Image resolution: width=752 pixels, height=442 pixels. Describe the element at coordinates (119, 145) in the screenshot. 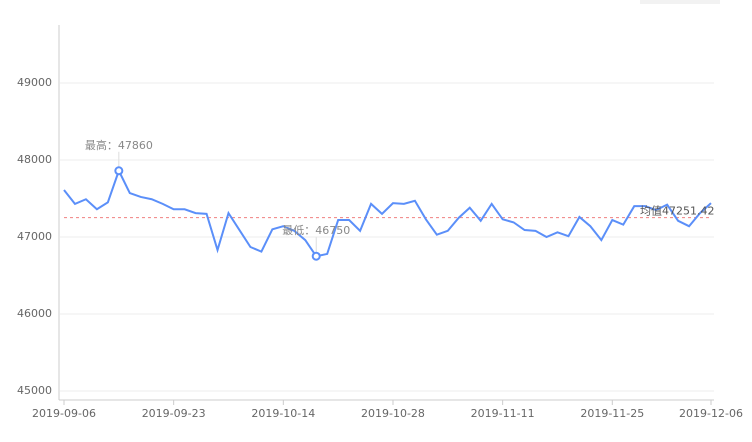

I see `max-label: 最高：47860` at that location.